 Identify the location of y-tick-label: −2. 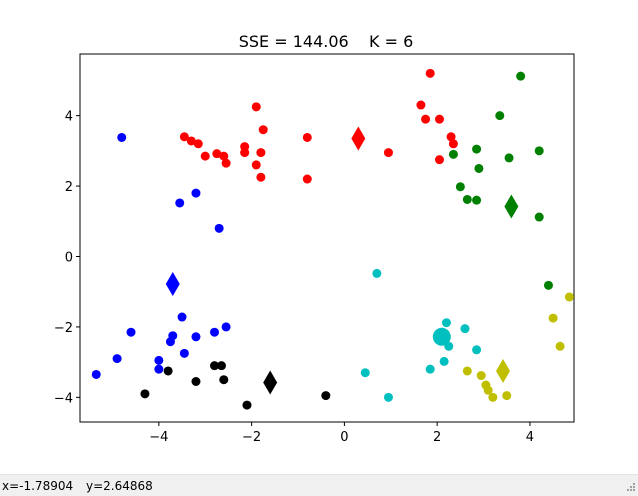
(63, 328).